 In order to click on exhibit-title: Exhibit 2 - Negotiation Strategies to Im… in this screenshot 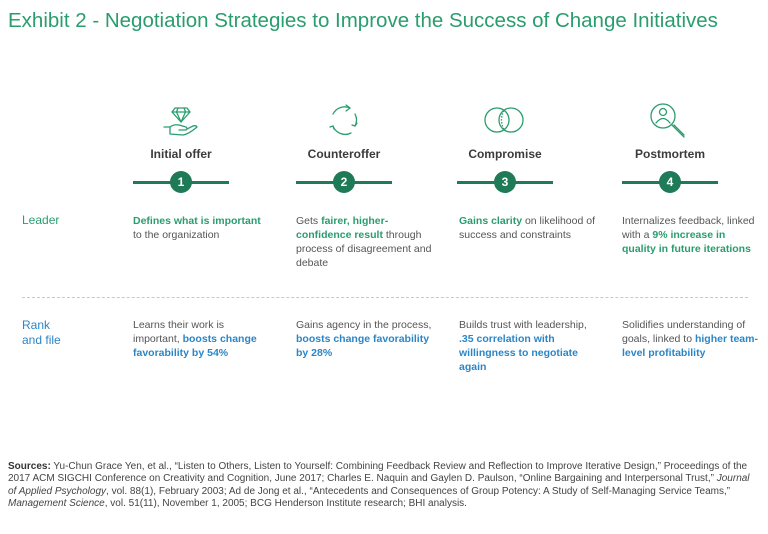, I will do `click(363, 20)`.